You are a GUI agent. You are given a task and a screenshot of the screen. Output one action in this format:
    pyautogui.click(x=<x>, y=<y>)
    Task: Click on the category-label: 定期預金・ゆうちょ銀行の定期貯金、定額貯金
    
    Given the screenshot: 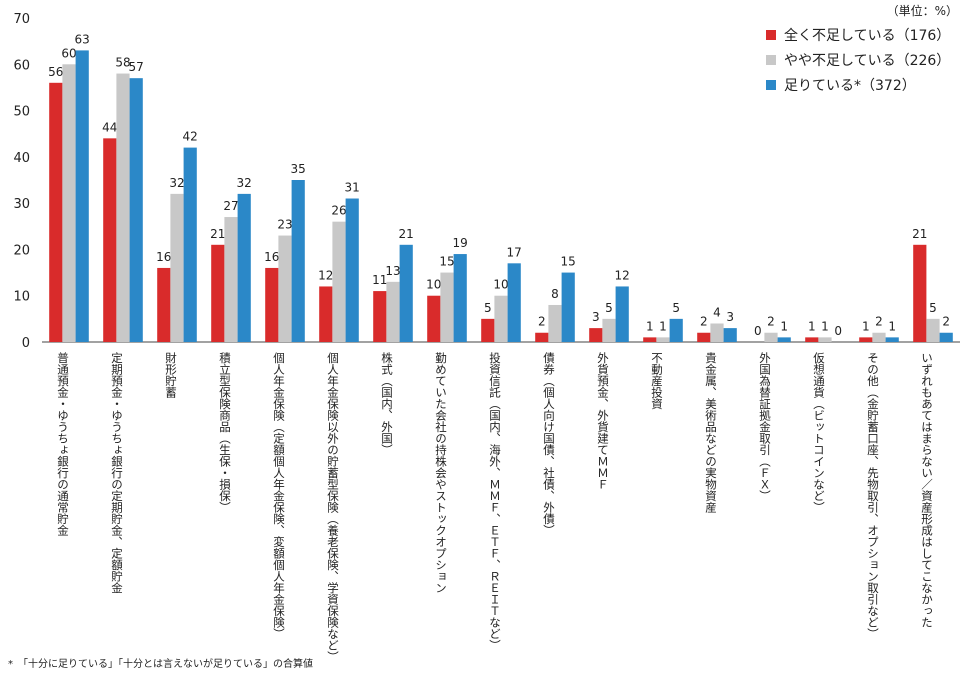 What is the action you would take?
    pyautogui.click(x=117, y=472)
    